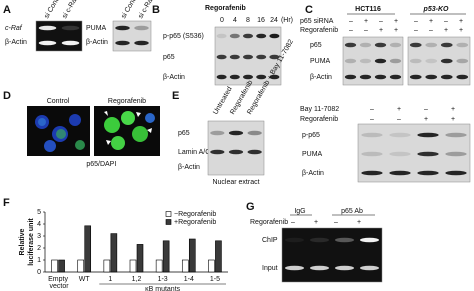  Describe the element at coordinates (270, 240) in the screenshot. I see `row-label: ChIP` at that location.